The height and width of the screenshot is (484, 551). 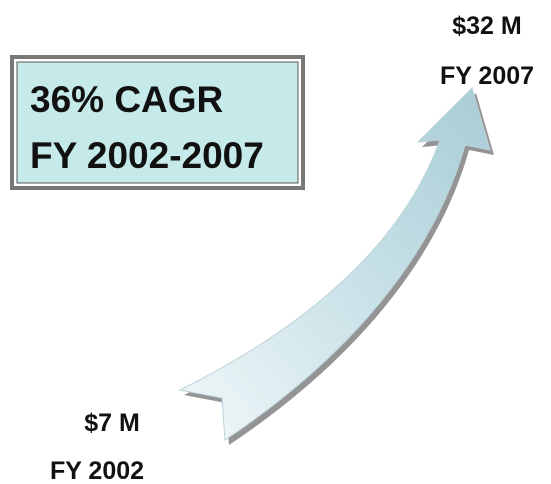 What do you see at coordinates (487, 76) in the screenshot?
I see `end-year: FY 2007` at bounding box center [487, 76].